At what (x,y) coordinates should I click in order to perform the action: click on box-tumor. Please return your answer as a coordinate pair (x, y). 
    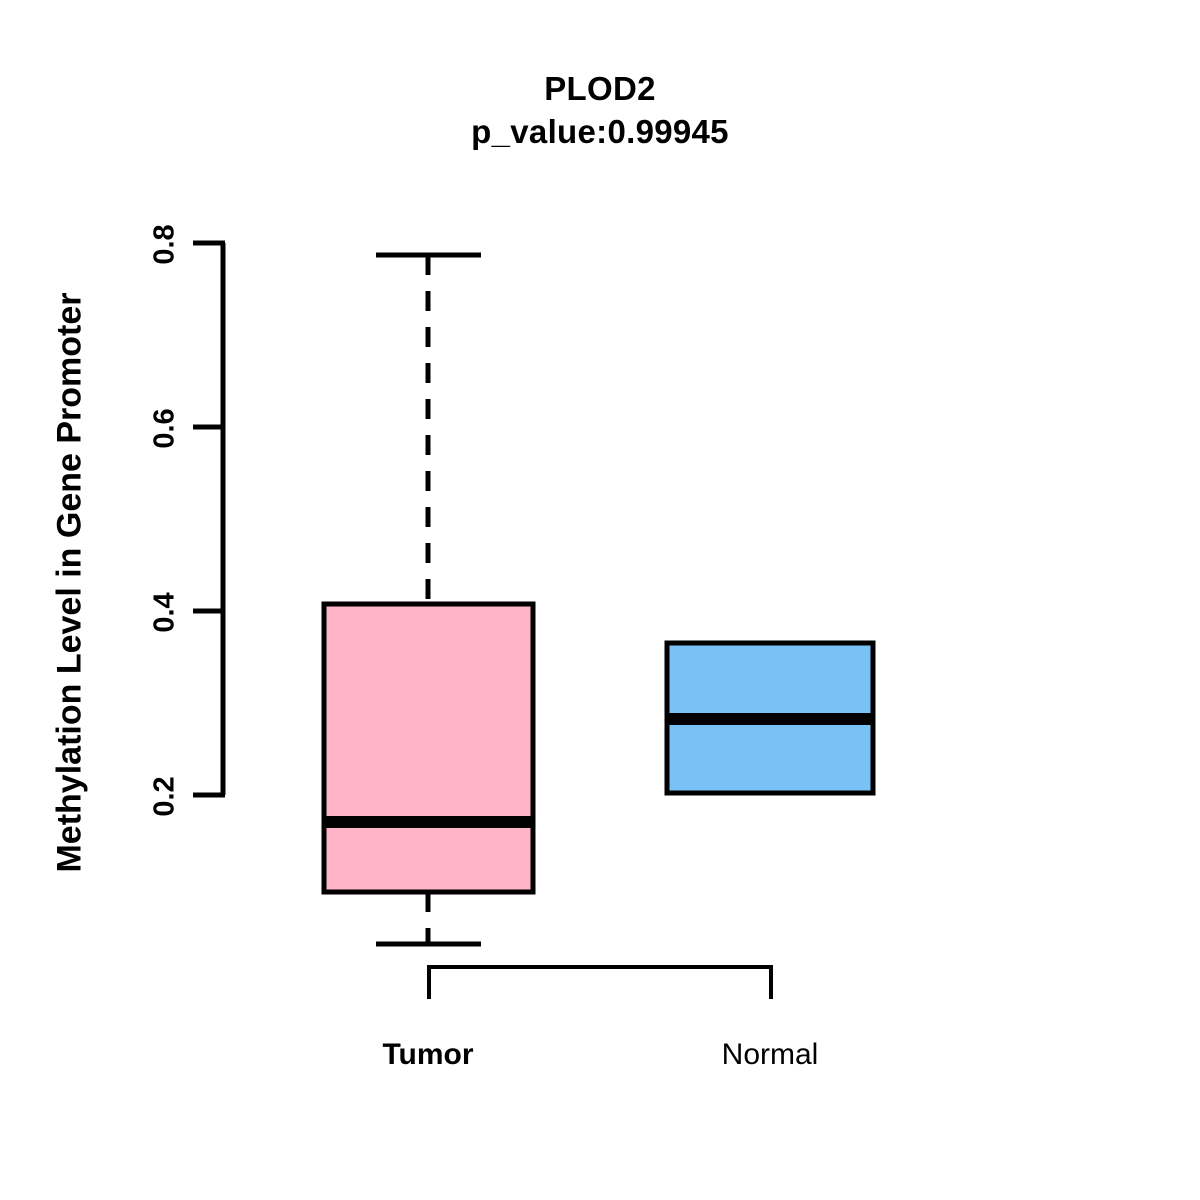
    Looking at the image, I should click on (428, 599).